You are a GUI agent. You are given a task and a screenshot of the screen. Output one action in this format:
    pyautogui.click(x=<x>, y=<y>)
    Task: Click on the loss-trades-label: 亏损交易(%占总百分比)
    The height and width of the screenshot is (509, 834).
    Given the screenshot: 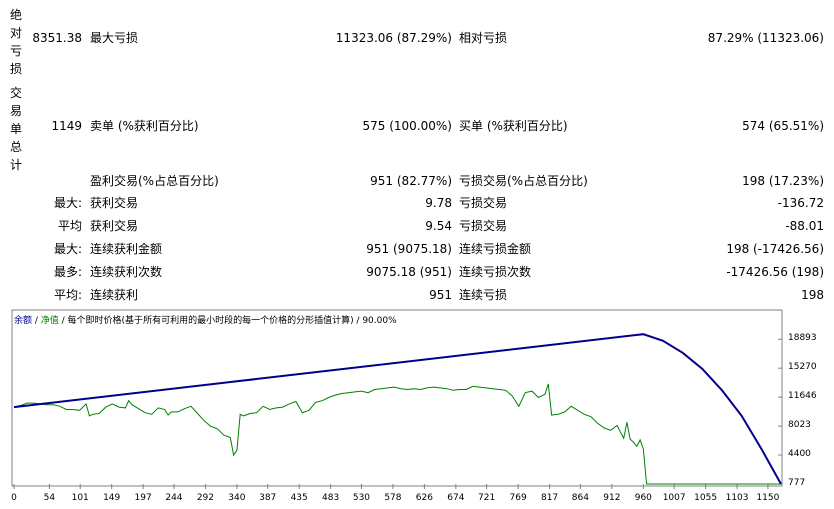 What is the action you would take?
    pyautogui.click(x=523, y=181)
    